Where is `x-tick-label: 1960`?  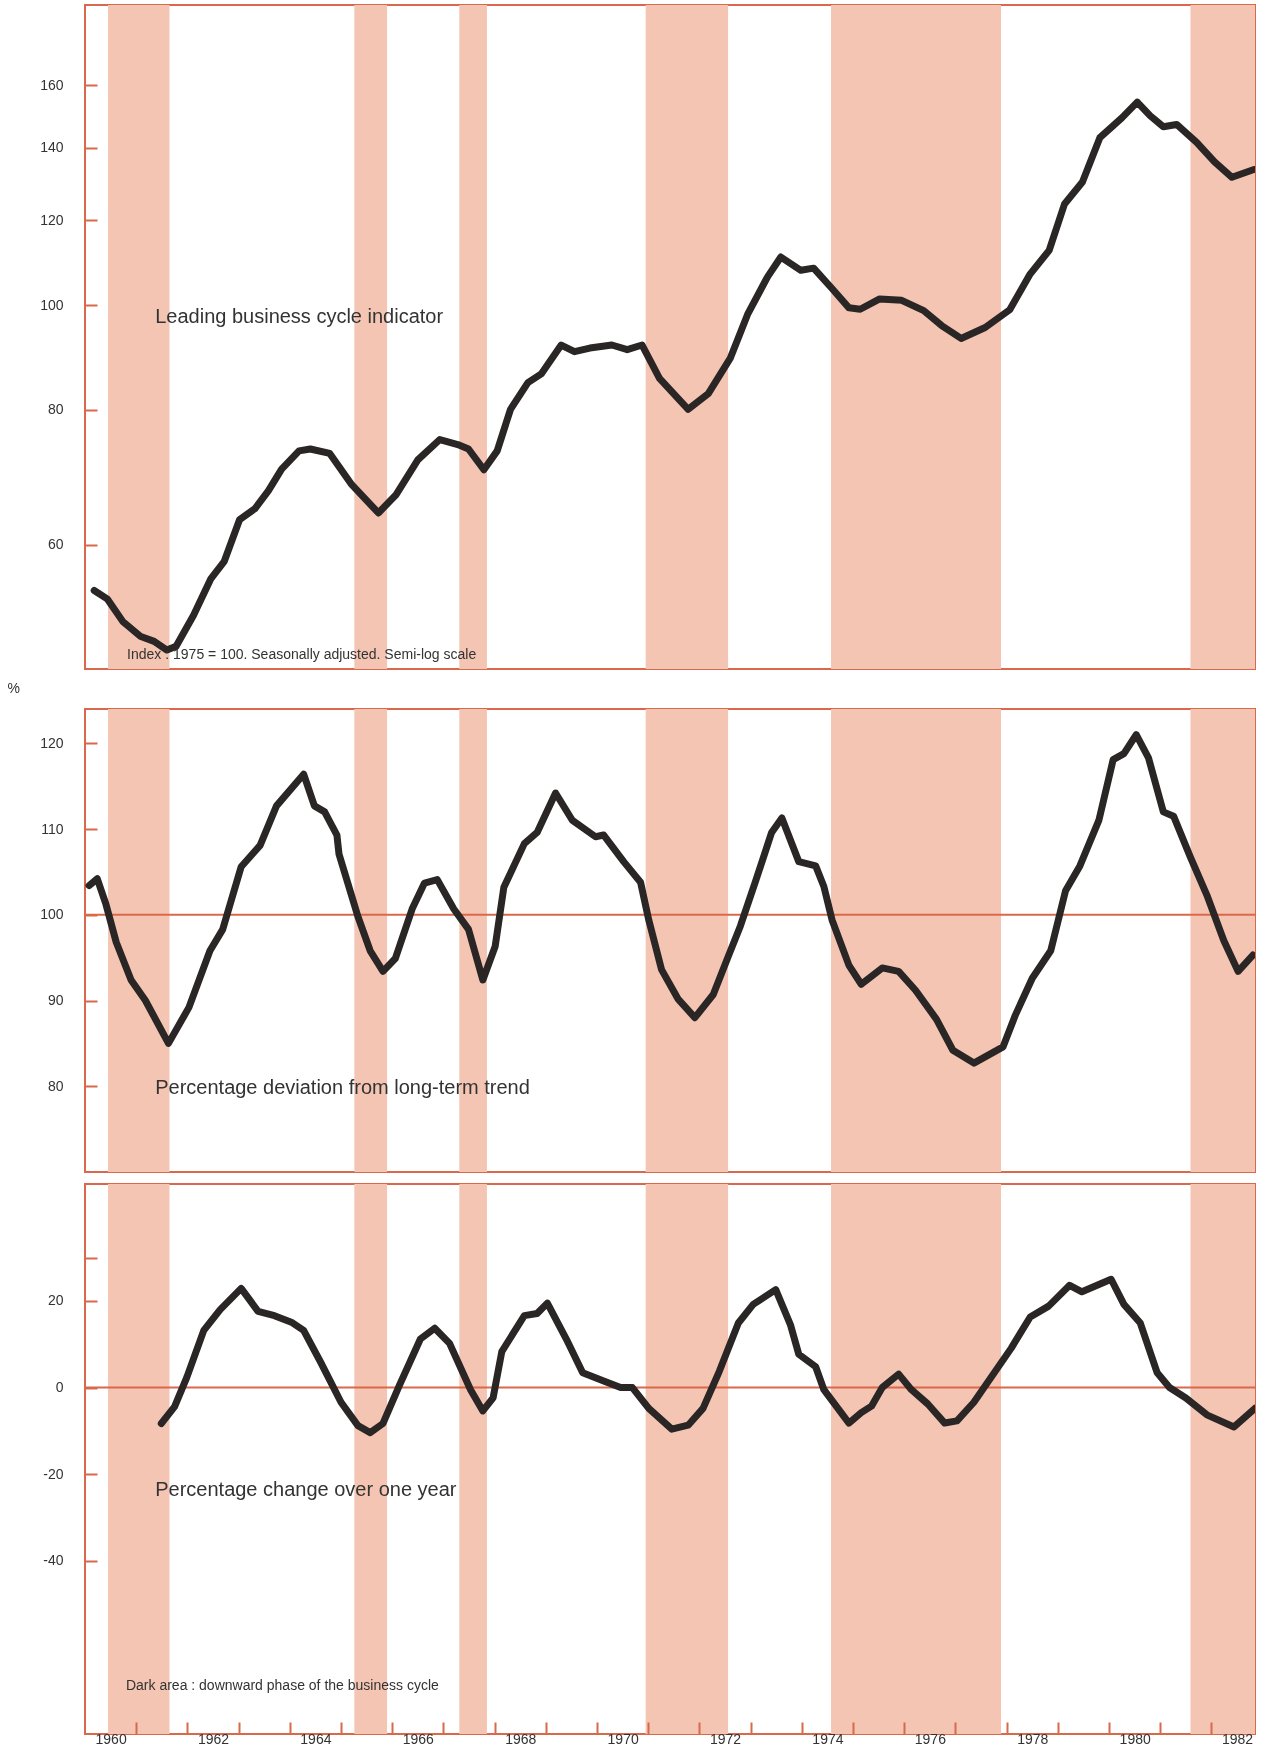
x-tick-label: 1960 is located at coordinates (111, 1738).